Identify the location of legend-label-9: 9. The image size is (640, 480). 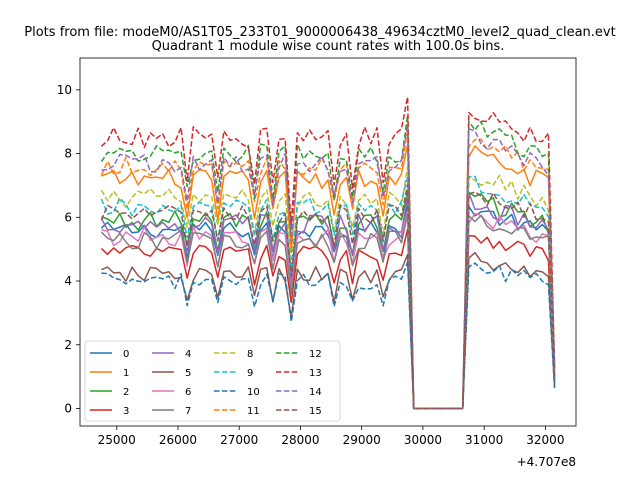
(250, 373).